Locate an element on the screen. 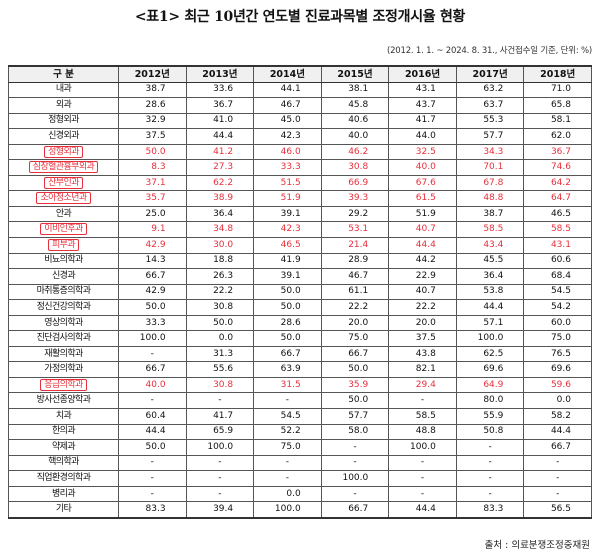 This screenshot has width=600, height=557. row-label-text: 성형외과 is located at coordinates (63, 151).